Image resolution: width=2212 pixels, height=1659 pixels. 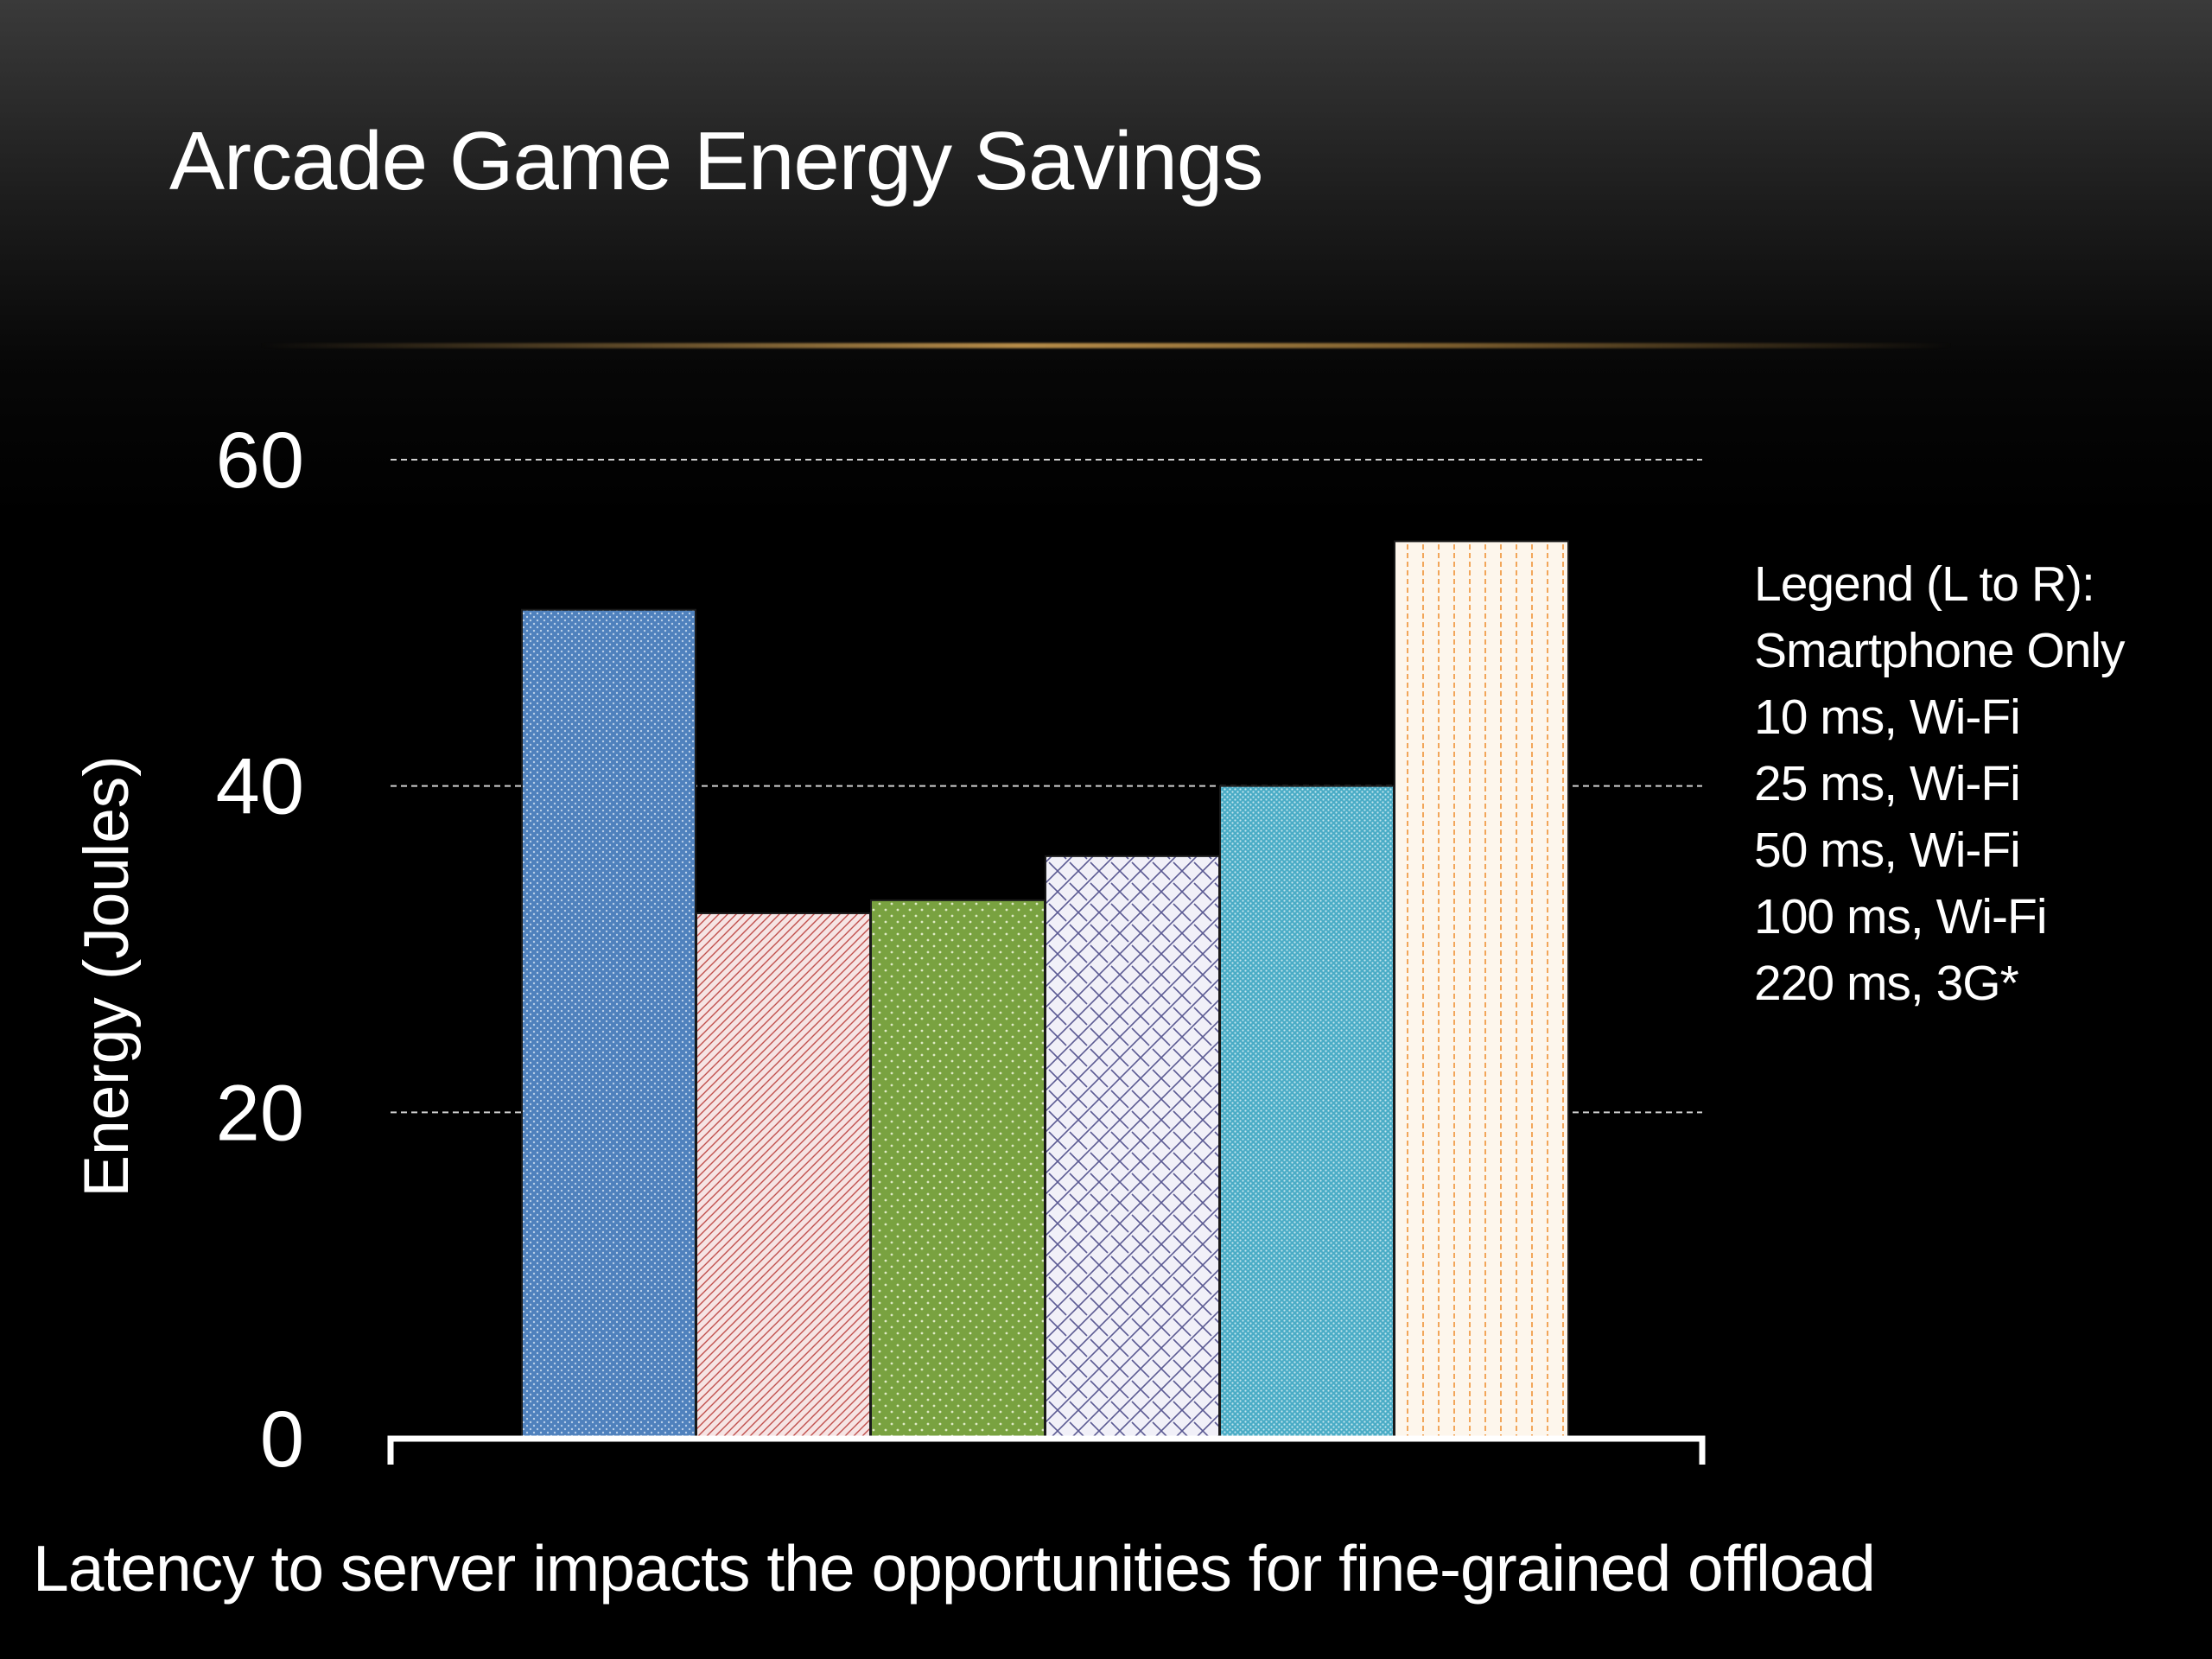 I want to click on legend-item-25ms-wifi: 25 ms, Wi-Fi, so click(x=1887, y=783).